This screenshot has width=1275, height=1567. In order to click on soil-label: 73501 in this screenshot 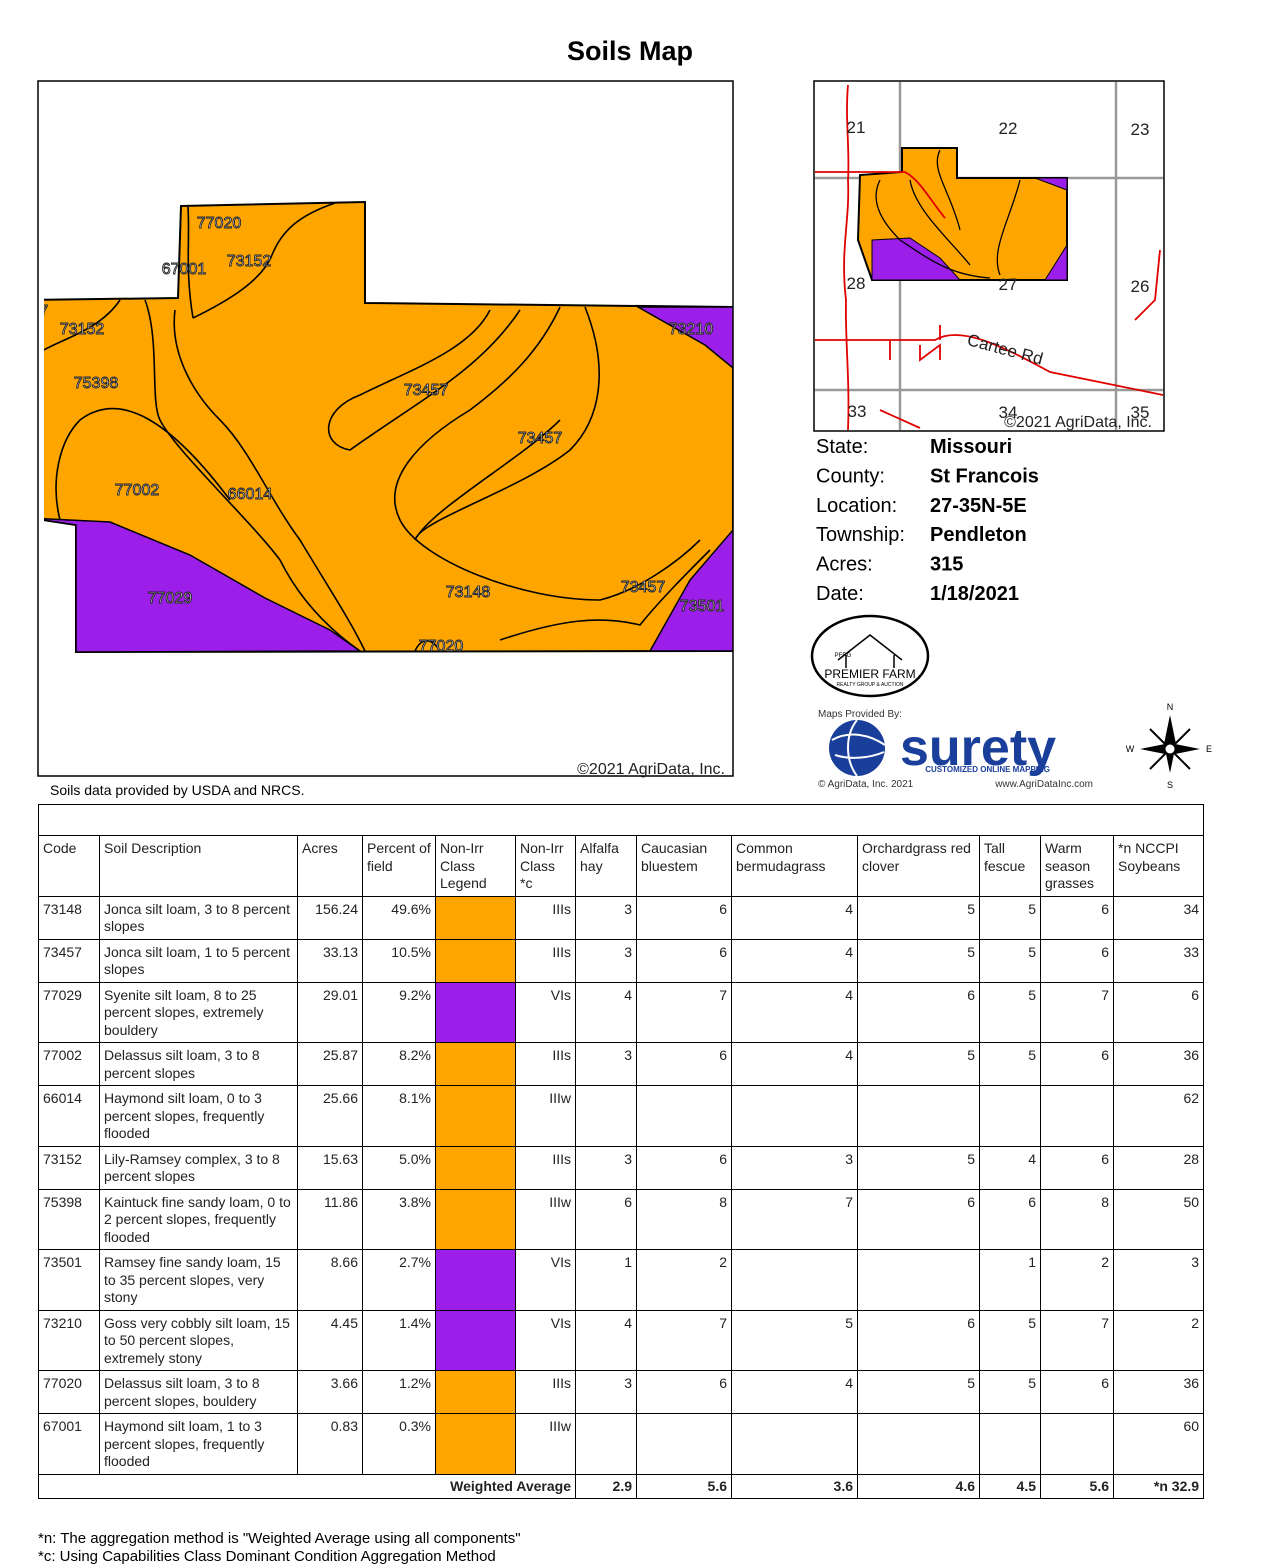, I will do `click(702, 606)`.